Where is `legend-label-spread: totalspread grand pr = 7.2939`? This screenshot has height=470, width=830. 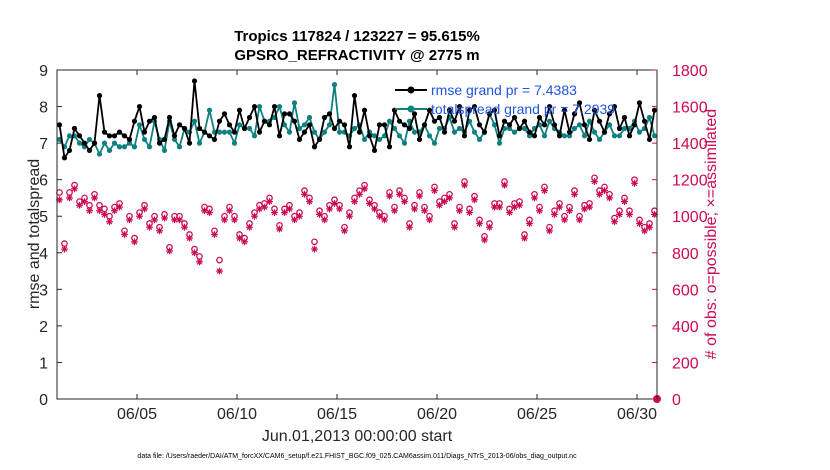
legend-label-spread: totalspread grand pr = 7.2939 is located at coordinates (523, 109).